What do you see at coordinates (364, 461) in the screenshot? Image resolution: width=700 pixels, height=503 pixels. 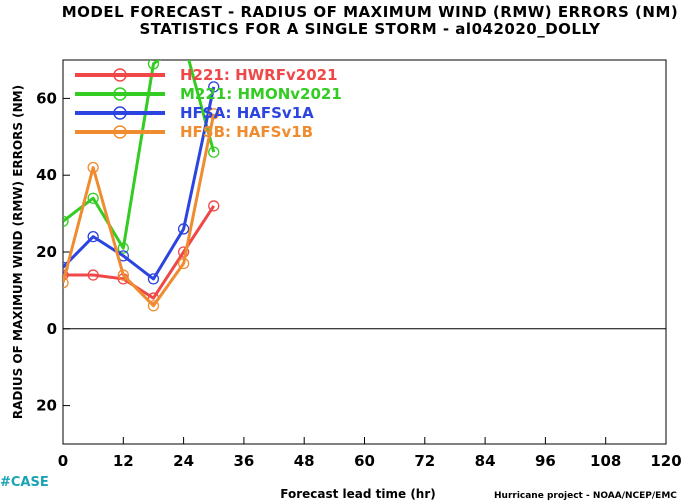 I see `x-tick-label: 60` at bounding box center [364, 461].